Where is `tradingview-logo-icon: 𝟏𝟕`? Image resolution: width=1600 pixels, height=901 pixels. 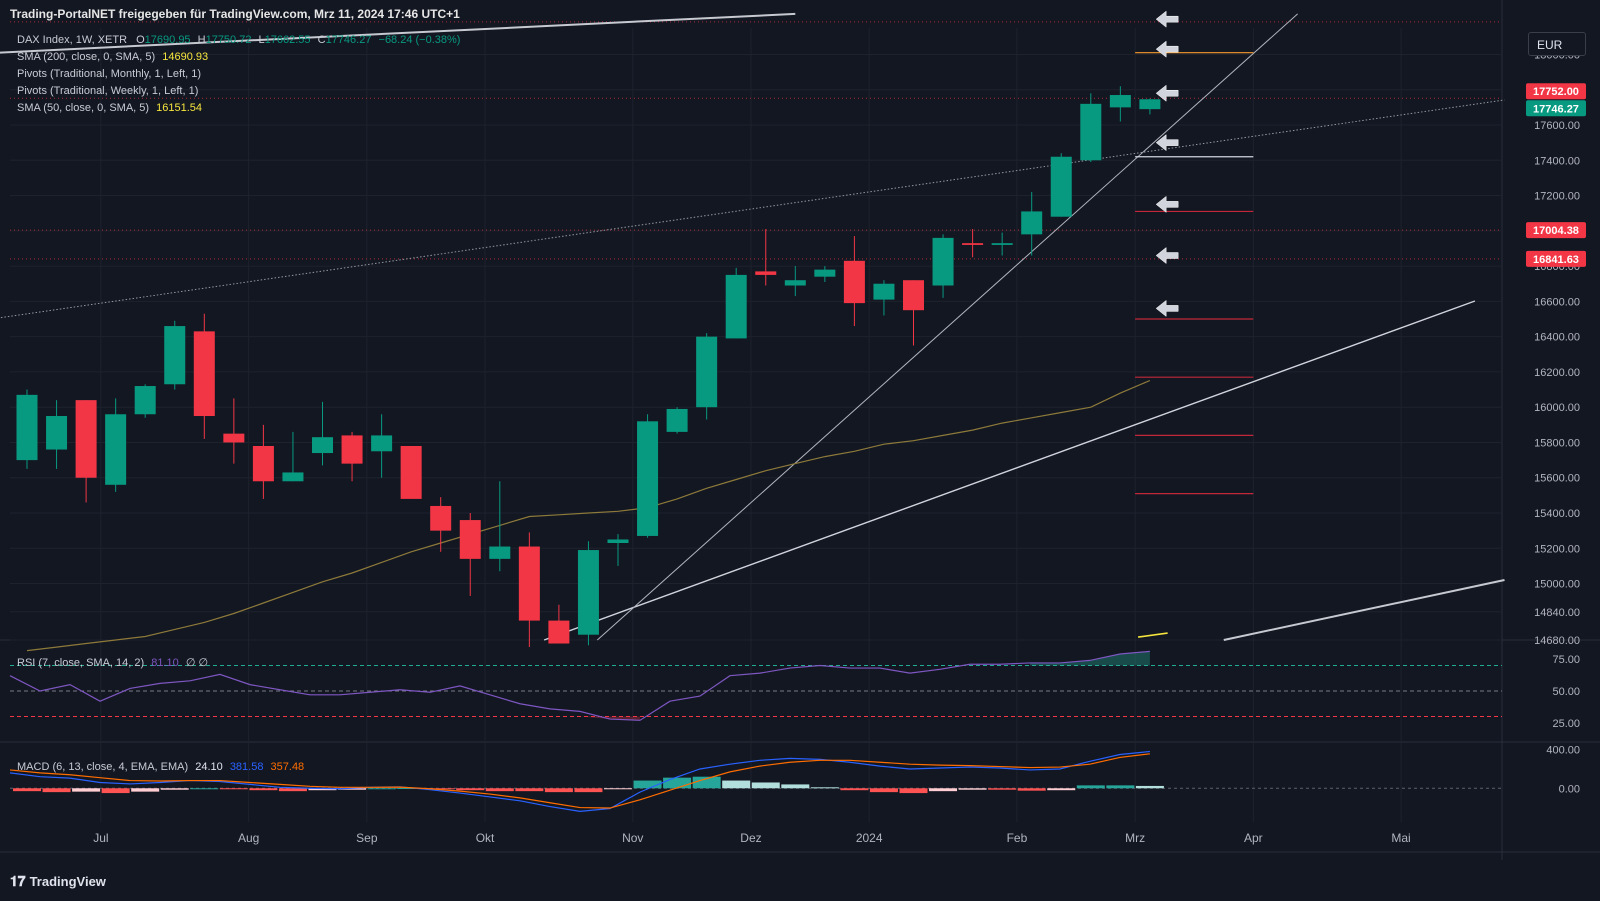
tradingview-logo-icon: 𝟏𝟕 is located at coordinates (18, 882).